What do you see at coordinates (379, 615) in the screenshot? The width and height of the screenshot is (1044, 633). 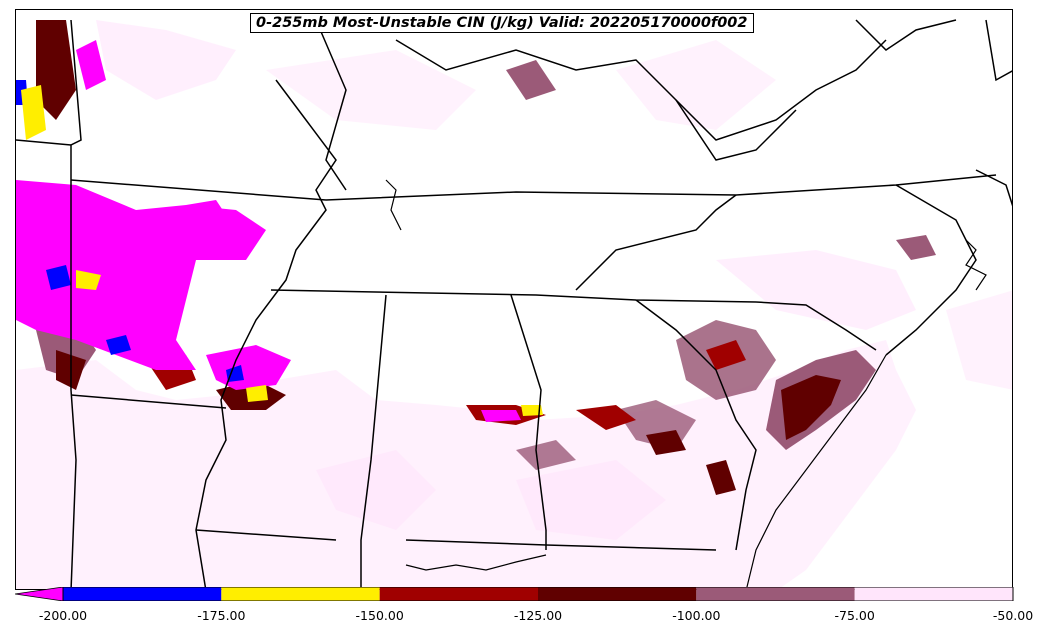 I see `colorbar-tick-label: -150.00` at bounding box center [379, 615].